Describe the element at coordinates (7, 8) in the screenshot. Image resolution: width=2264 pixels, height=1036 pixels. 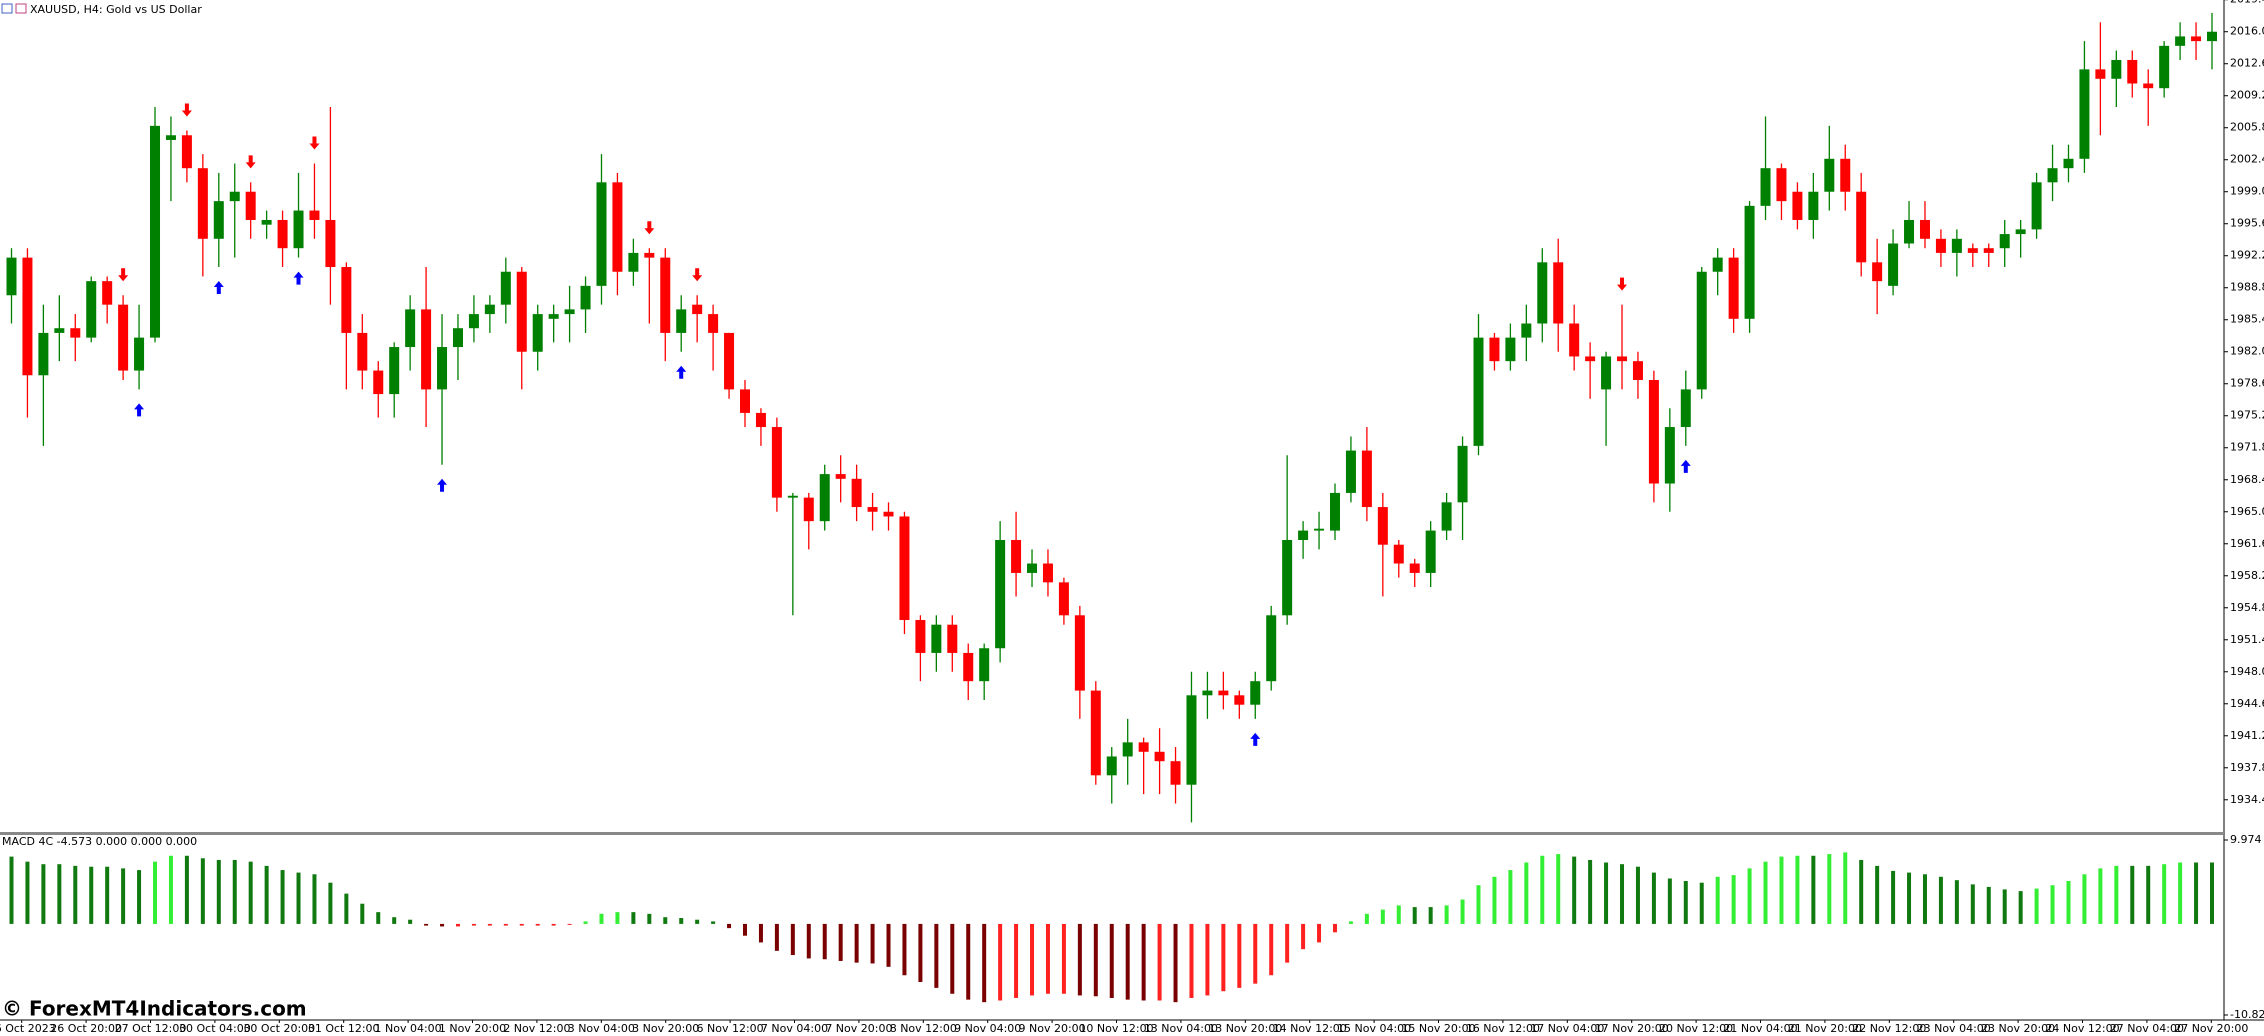
I see `menu-icon` at that location.